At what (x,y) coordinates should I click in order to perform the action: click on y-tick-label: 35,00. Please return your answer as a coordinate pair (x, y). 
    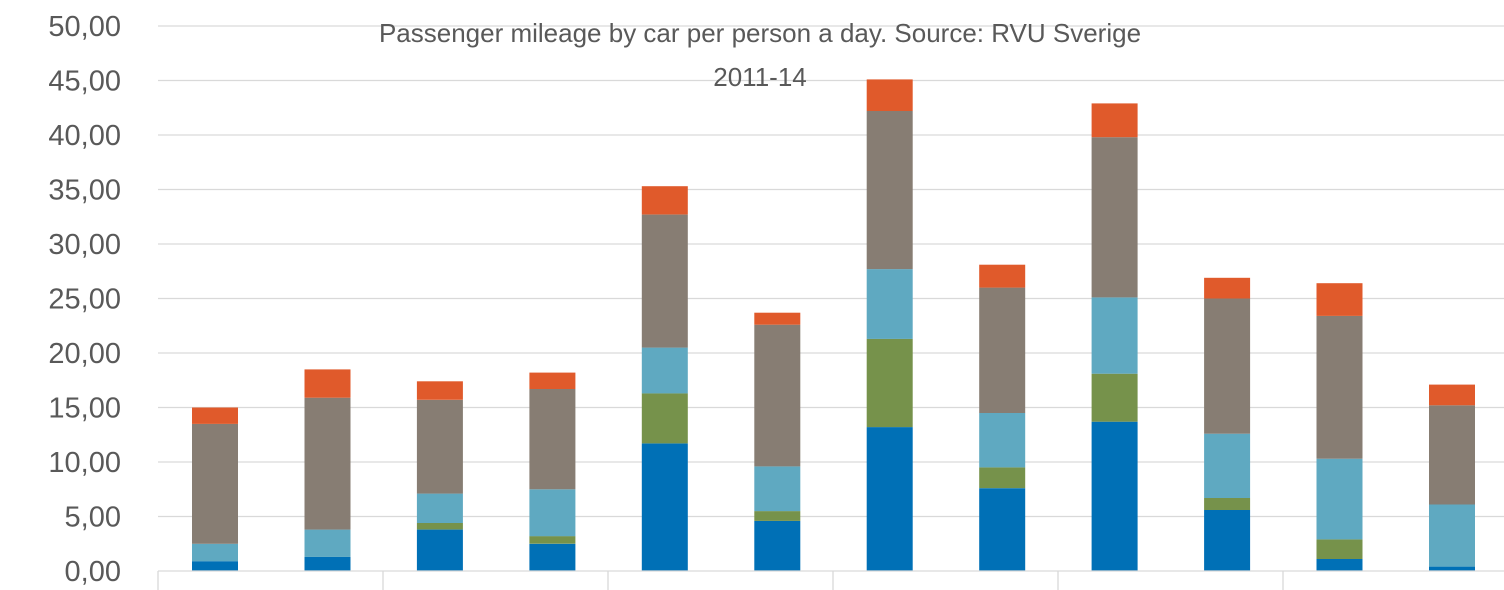
    Looking at the image, I should click on (84, 191).